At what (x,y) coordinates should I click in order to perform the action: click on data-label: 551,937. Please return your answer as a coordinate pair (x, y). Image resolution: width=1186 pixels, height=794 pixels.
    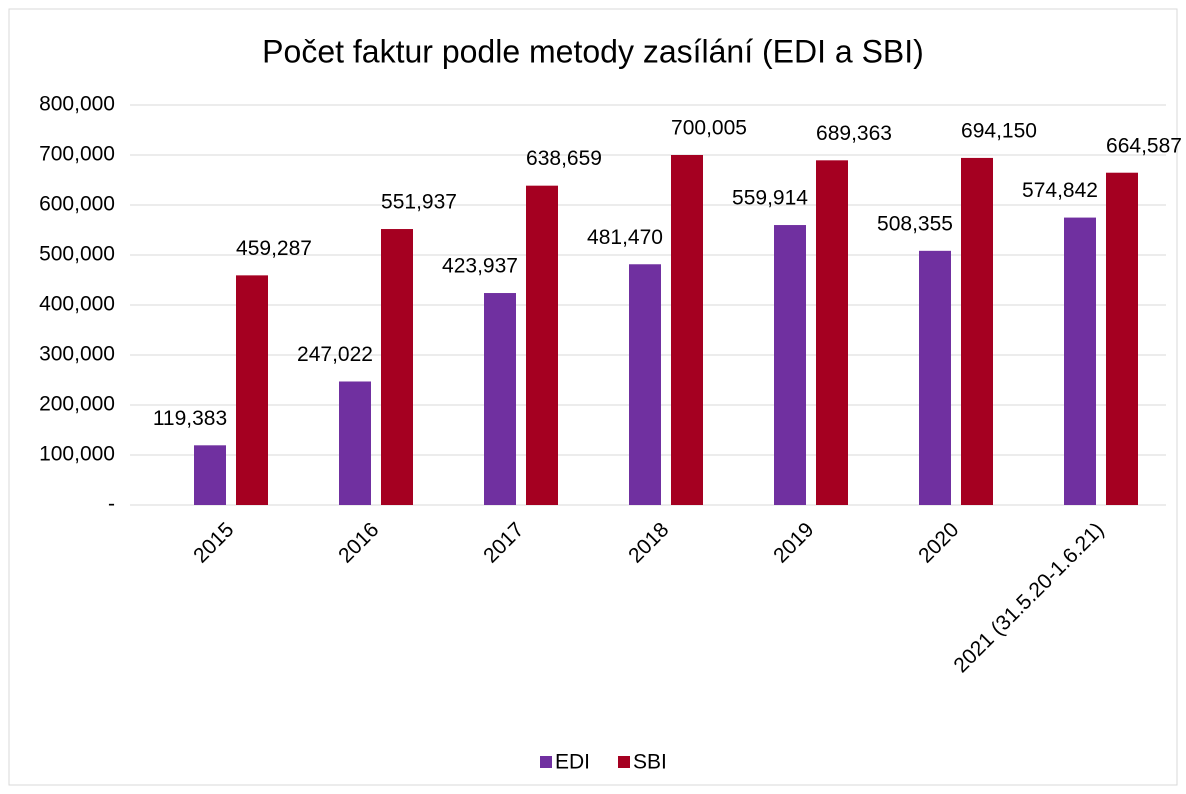
    Looking at the image, I should click on (419, 202).